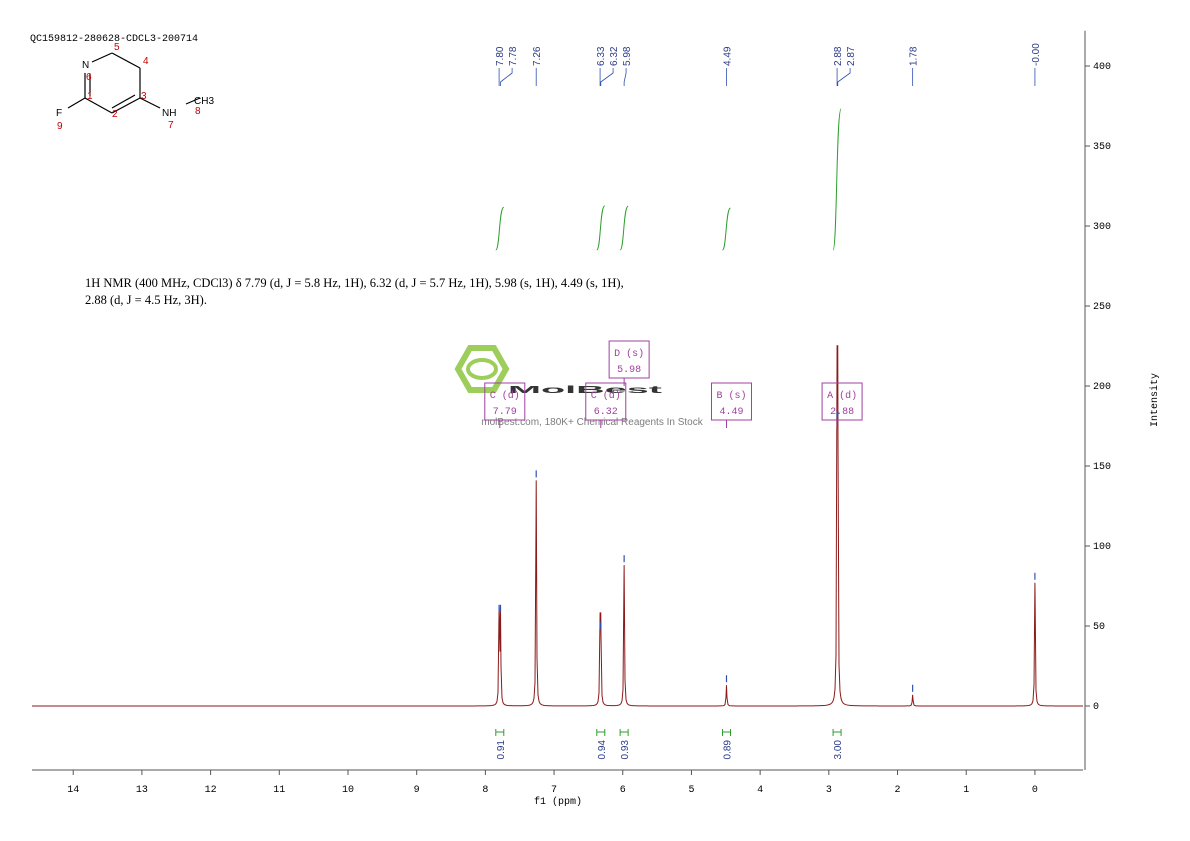  What do you see at coordinates (146, 61) in the screenshot?
I see `atom-number: 4` at bounding box center [146, 61].